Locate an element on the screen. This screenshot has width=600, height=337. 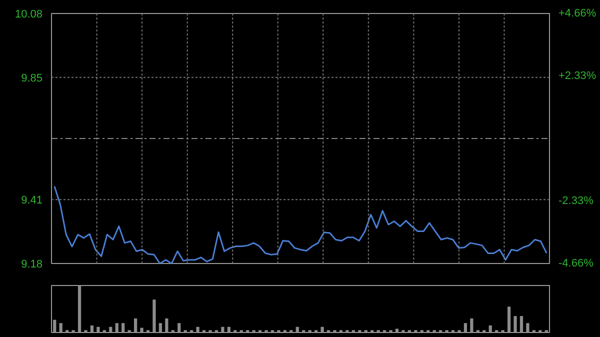
y2-tick-label: +2.33% is located at coordinates (577, 76).